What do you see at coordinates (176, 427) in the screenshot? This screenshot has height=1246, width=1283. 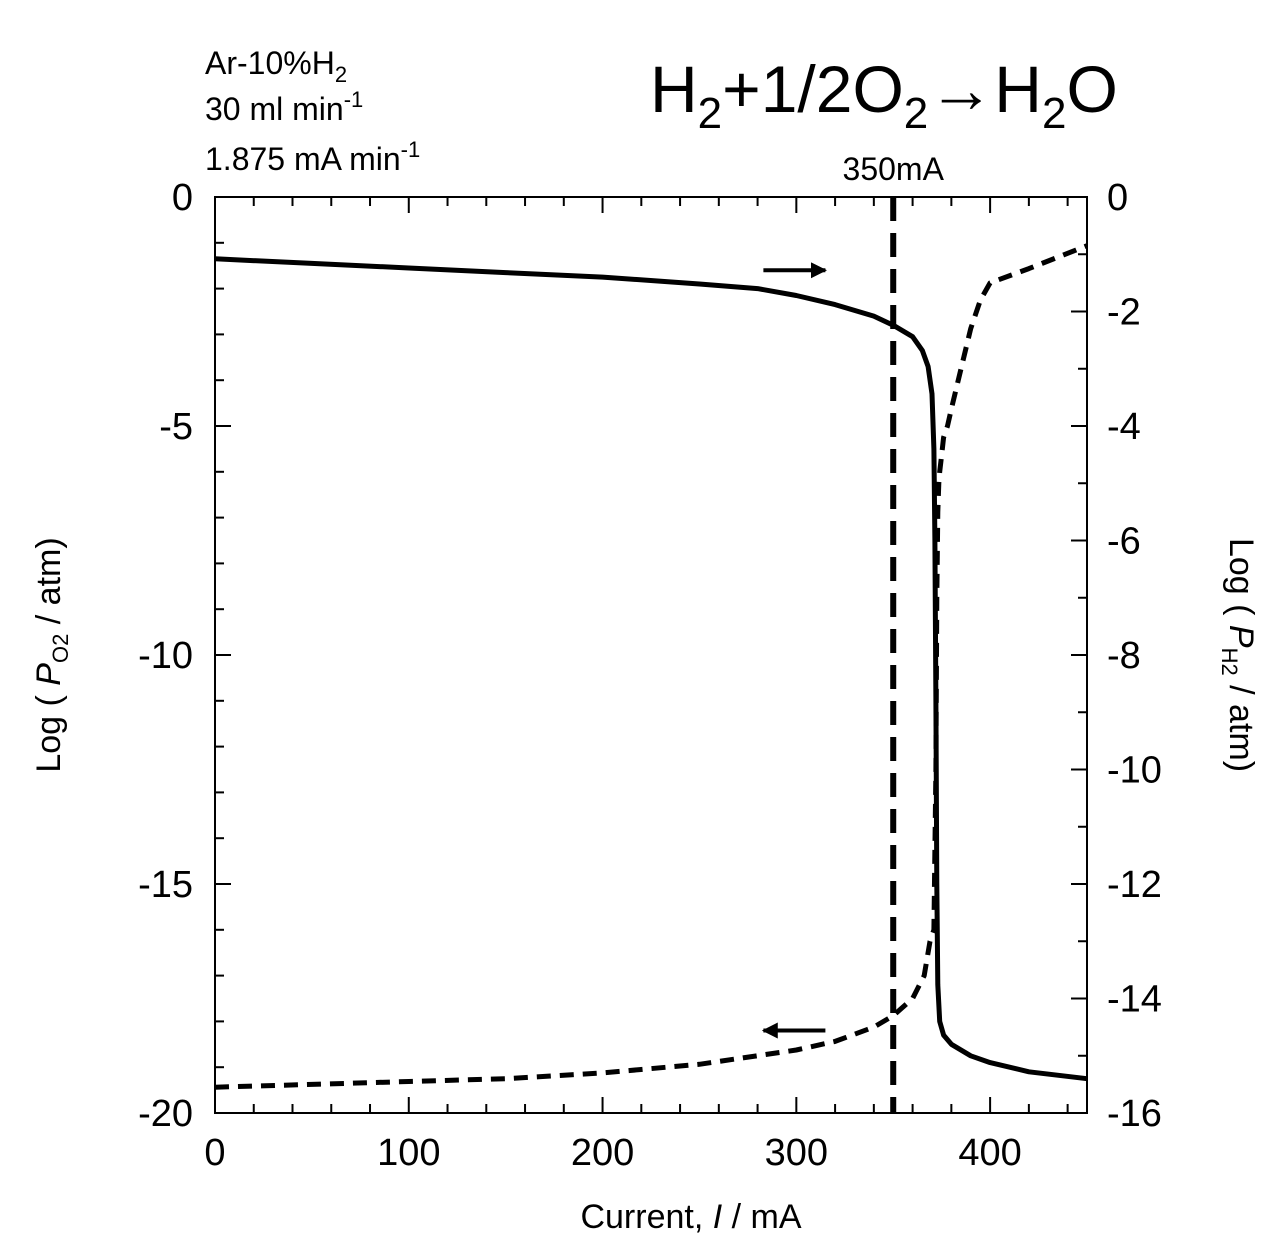 I see `y-left-tick-label: -5` at bounding box center [176, 427].